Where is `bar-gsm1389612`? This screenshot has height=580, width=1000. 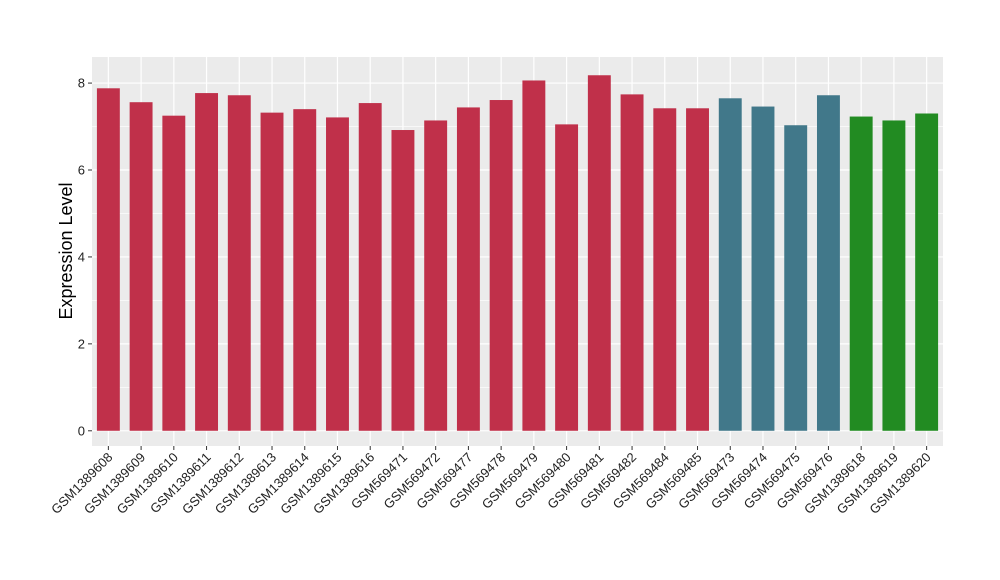 bar-gsm1389612 is located at coordinates (239, 263).